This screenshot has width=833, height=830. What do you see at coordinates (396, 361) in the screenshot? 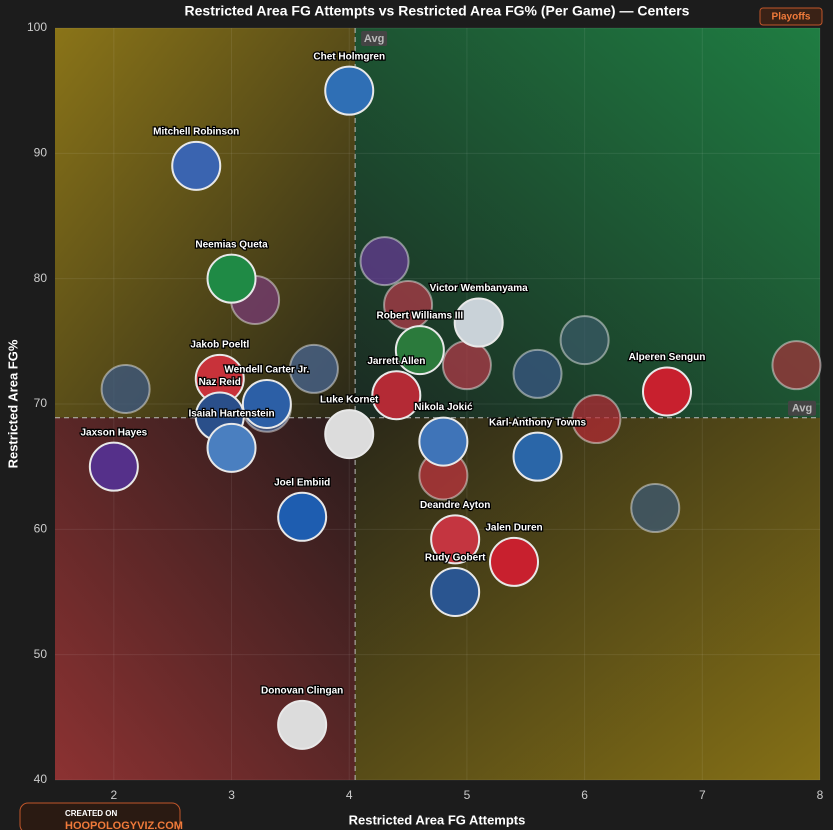
I see `player-label: Jarrett Allen` at bounding box center [396, 361].